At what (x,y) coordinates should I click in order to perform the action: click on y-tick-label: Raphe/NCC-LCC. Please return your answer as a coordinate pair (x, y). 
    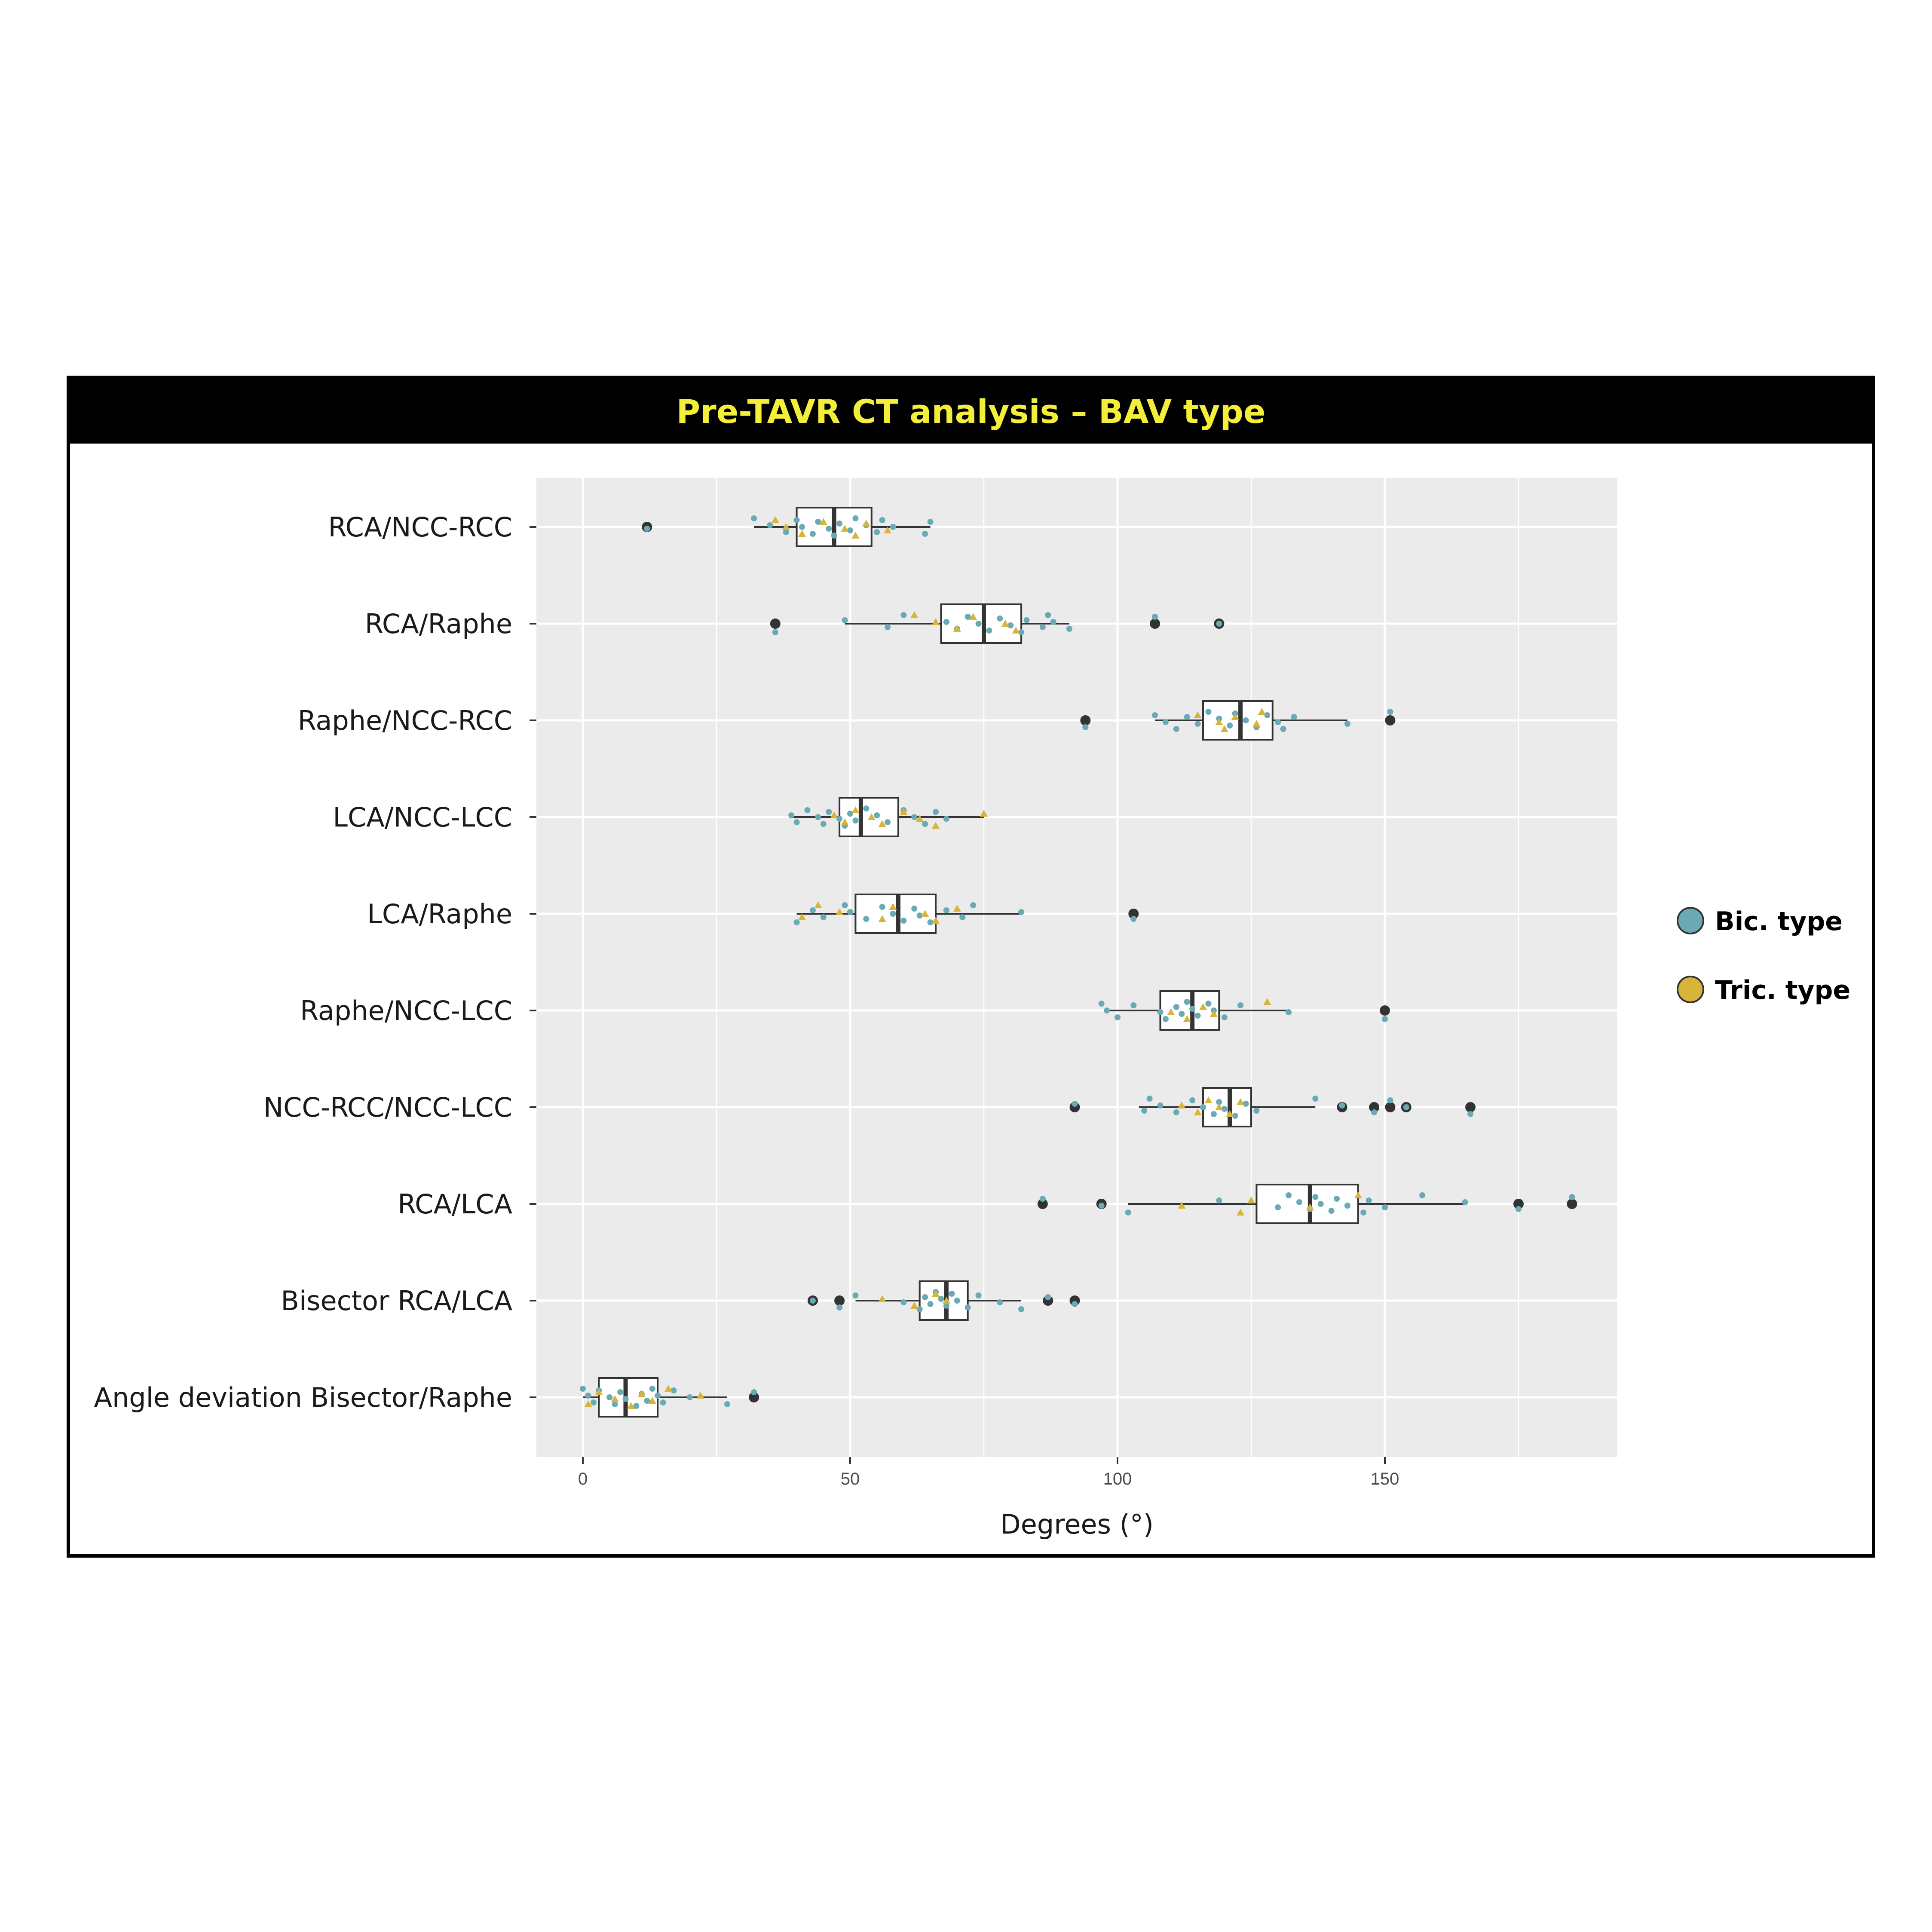
    Looking at the image, I should click on (406, 1010).